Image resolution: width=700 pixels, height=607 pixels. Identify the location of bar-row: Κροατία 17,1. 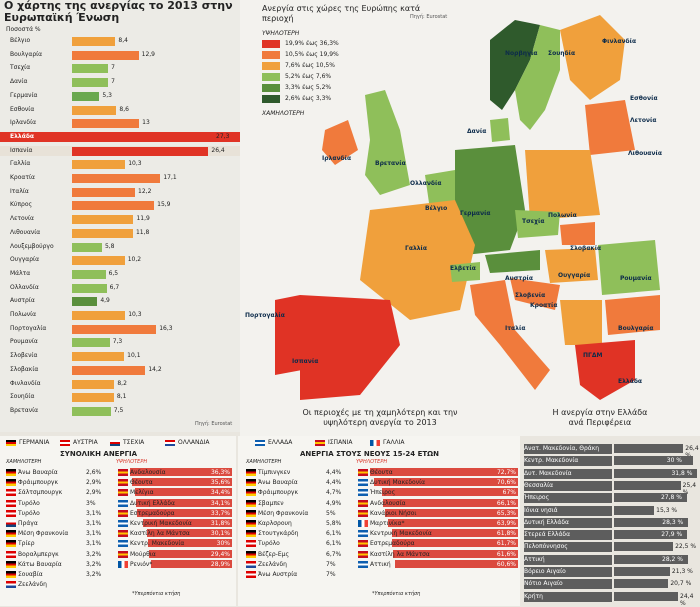
(120, 178).